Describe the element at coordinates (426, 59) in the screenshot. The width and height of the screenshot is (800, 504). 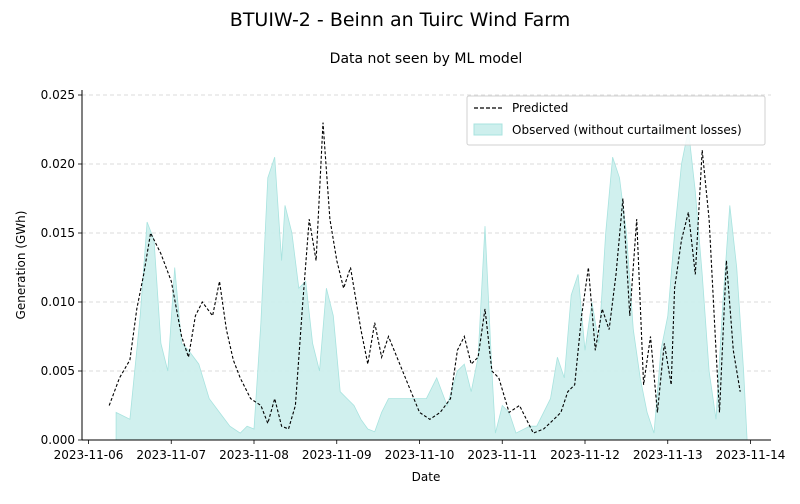
I see `chart-subtitle: Data not seen by ML model` at that location.